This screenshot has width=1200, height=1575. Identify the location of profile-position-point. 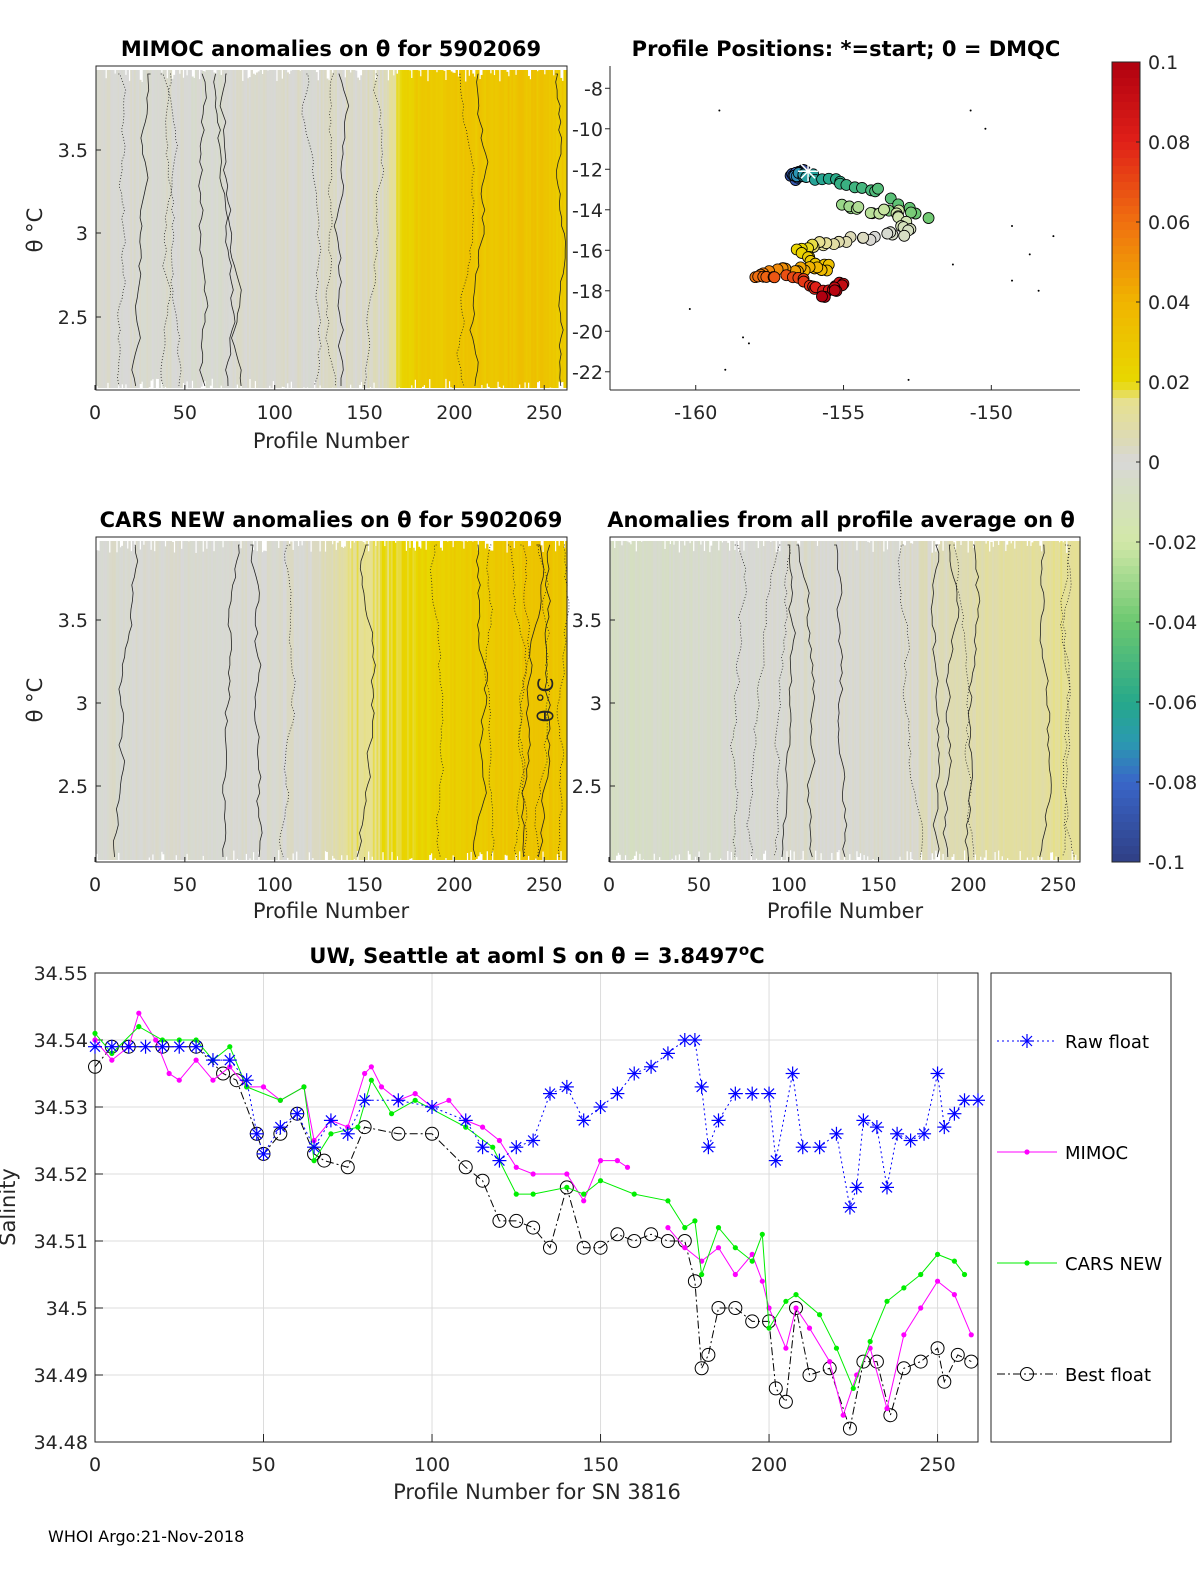
(822, 296).